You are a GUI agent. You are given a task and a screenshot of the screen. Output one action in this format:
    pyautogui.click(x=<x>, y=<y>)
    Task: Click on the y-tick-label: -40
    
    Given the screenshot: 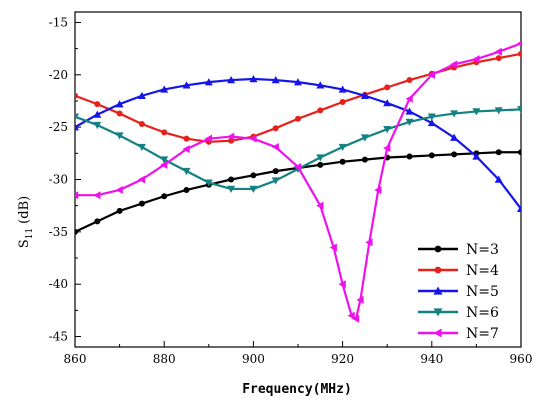 What is the action you would take?
    pyautogui.click(x=58, y=284)
    